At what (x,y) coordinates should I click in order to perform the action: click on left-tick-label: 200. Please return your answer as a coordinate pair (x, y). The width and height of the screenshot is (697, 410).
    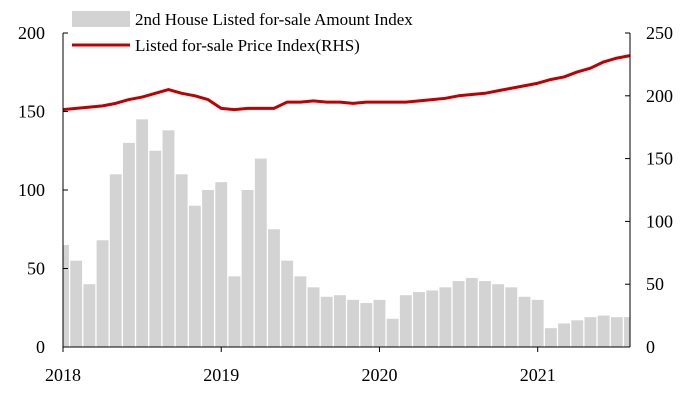
    Looking at the image, I should click on (31, 33).